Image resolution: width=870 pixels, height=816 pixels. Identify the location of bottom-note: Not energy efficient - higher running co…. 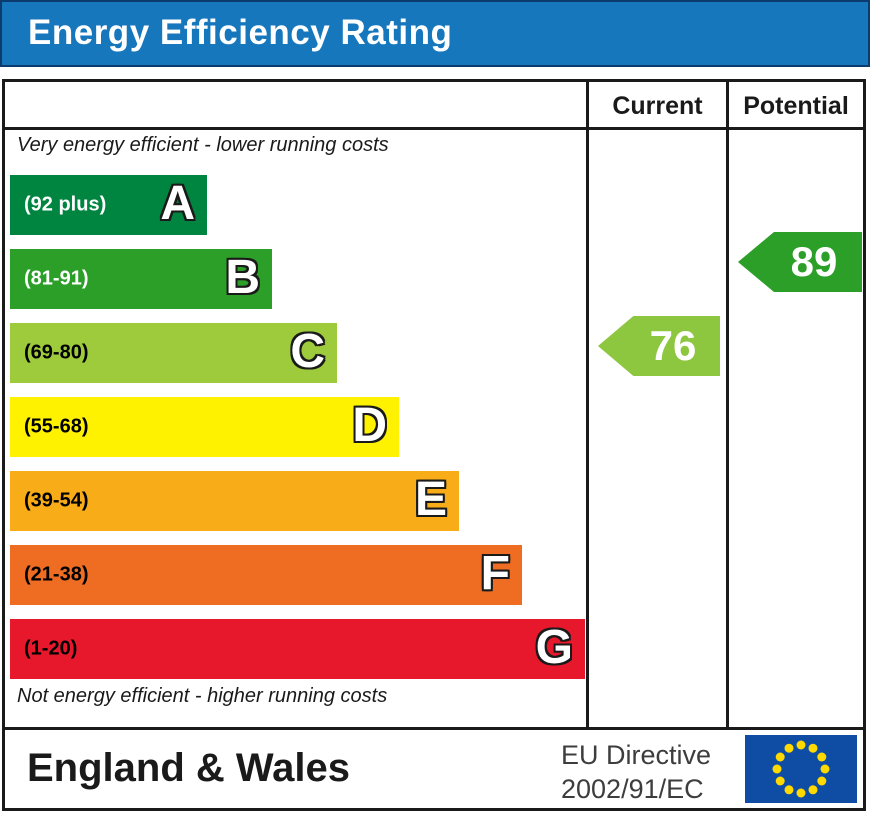
(202, 696).